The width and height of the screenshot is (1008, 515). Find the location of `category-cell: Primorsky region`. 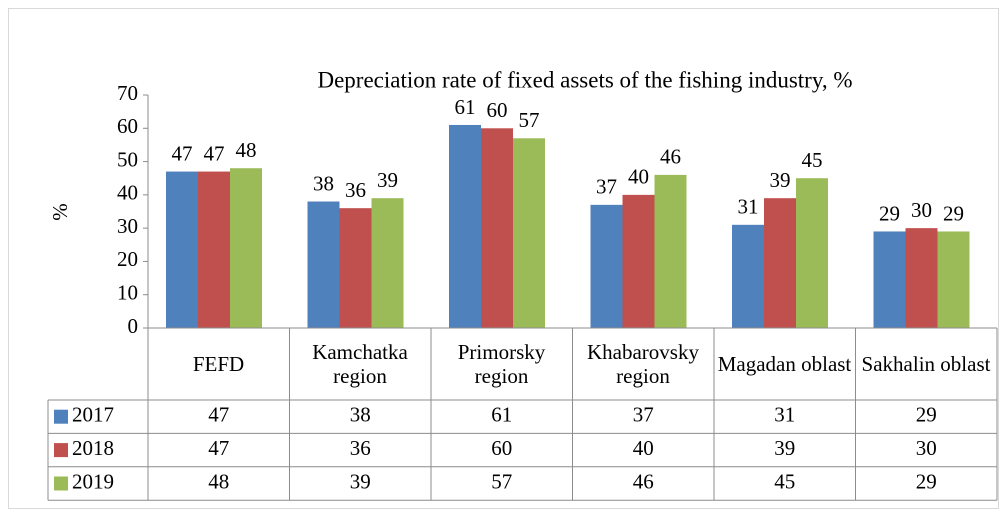

category-cell: Primorsky region is located at coordinates (501, 364).